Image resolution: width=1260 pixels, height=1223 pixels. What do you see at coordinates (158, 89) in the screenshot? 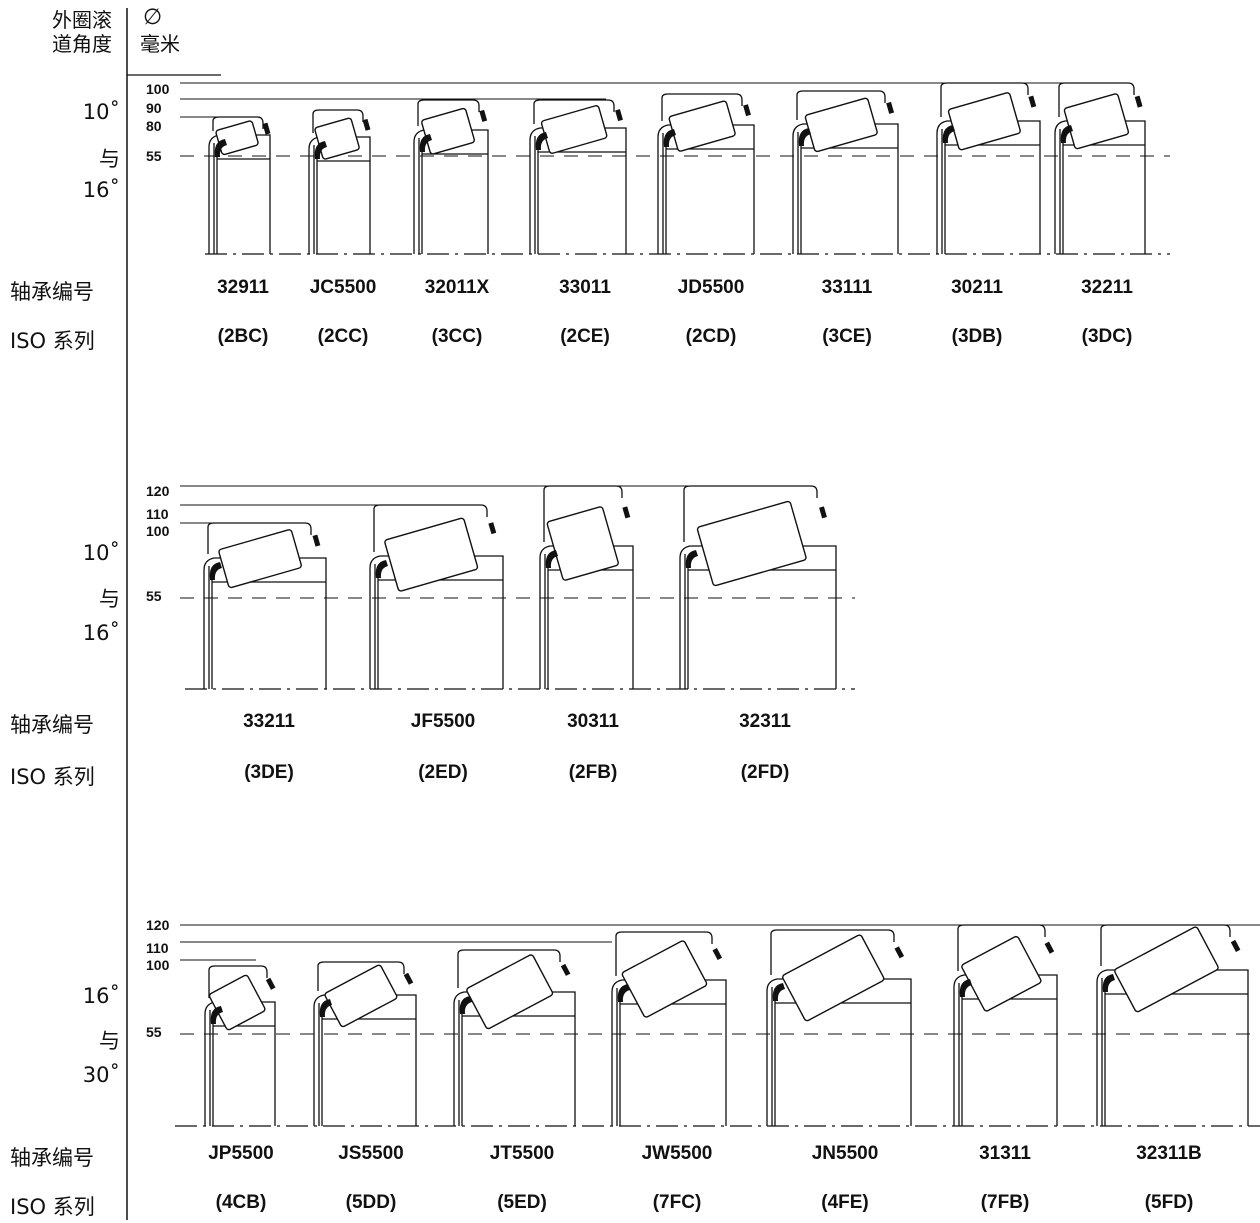
I see `group1-tick-100: 100` at bounding box center [158, 89].